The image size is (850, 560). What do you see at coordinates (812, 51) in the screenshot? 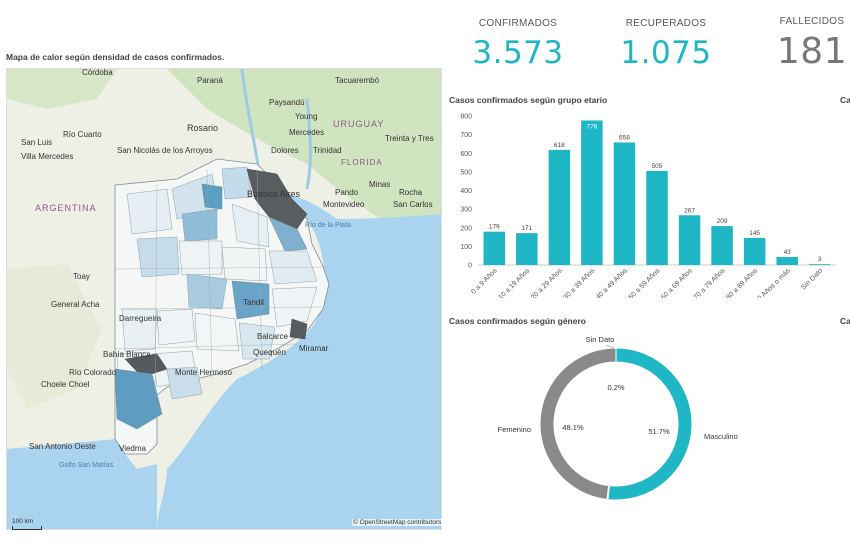
I see `kpi-deaths-value: 181` at bounding box center [812, 51].